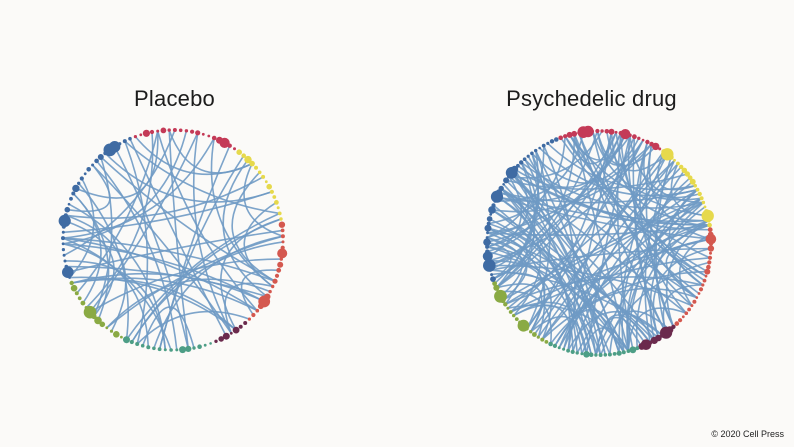 The image size is (794, 447). I want to click on placebo-network, so click(173, 240).